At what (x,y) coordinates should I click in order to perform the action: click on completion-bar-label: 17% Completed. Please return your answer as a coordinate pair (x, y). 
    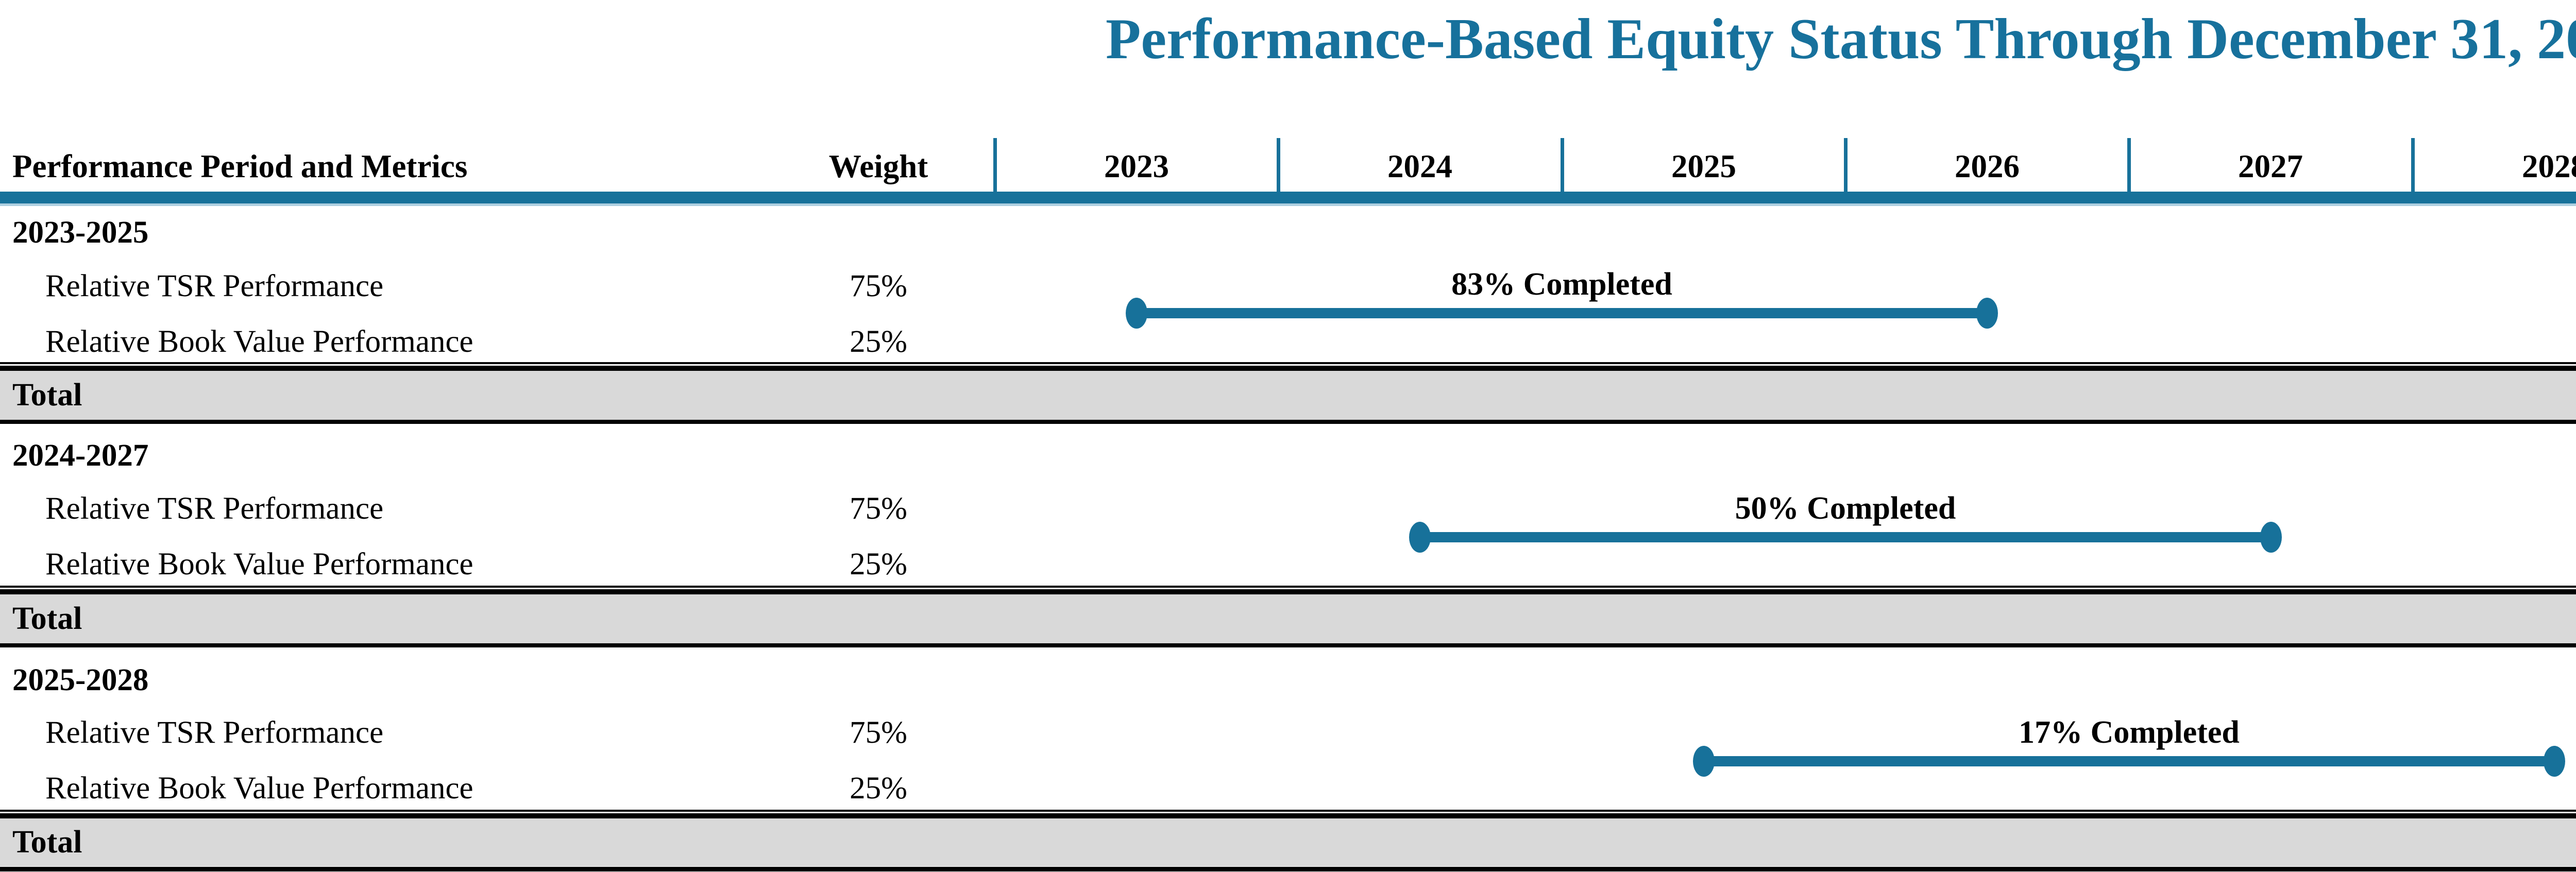
    Looking at the image, I should click on (2129, 732).